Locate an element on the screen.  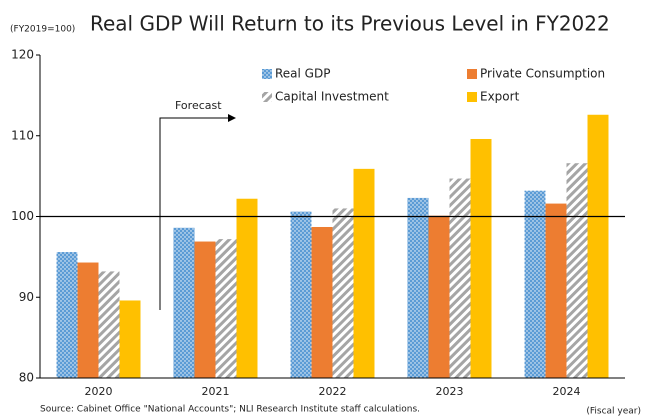
legend-label: Capital Investment is located at coordinates (332, 97).